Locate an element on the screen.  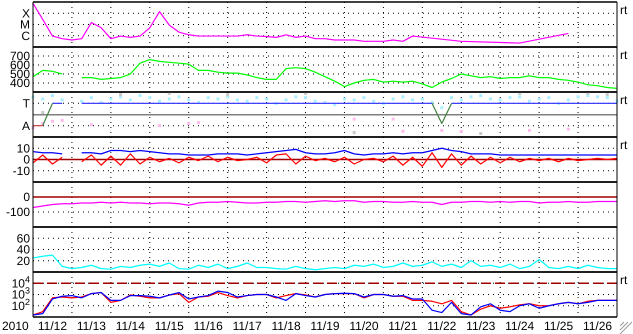
y-tick-label: -100 is located at coordinates (18, 212).